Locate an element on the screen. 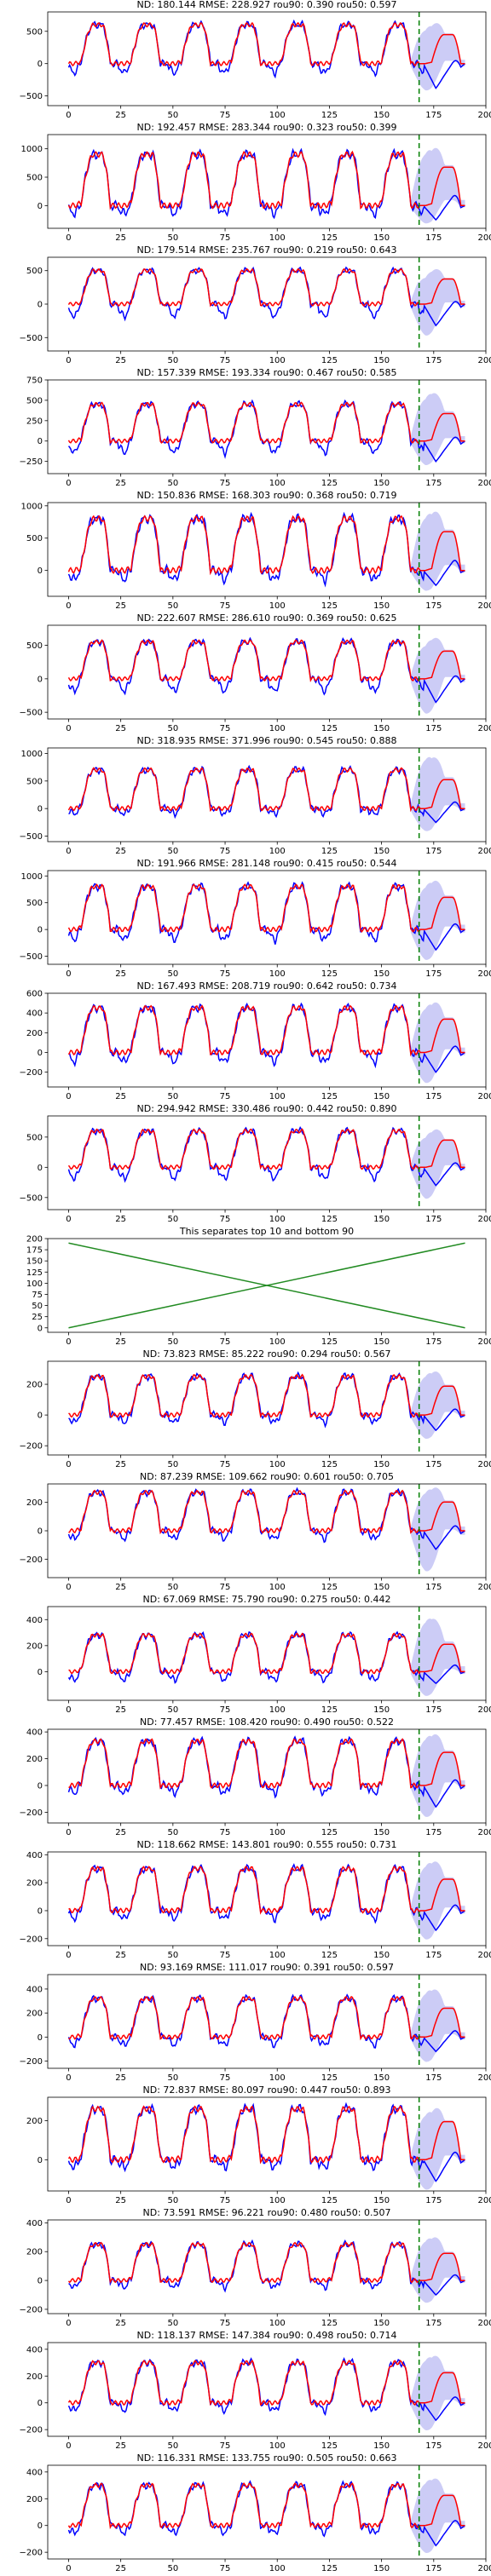  y-tick-label: 1000 is located at coordinates (32, 150).